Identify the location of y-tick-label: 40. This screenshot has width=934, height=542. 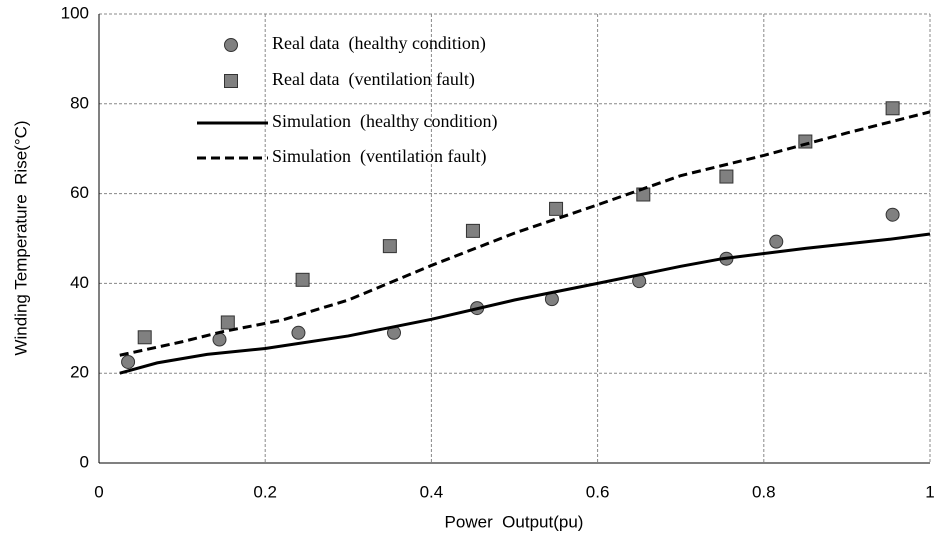
(79, 282).